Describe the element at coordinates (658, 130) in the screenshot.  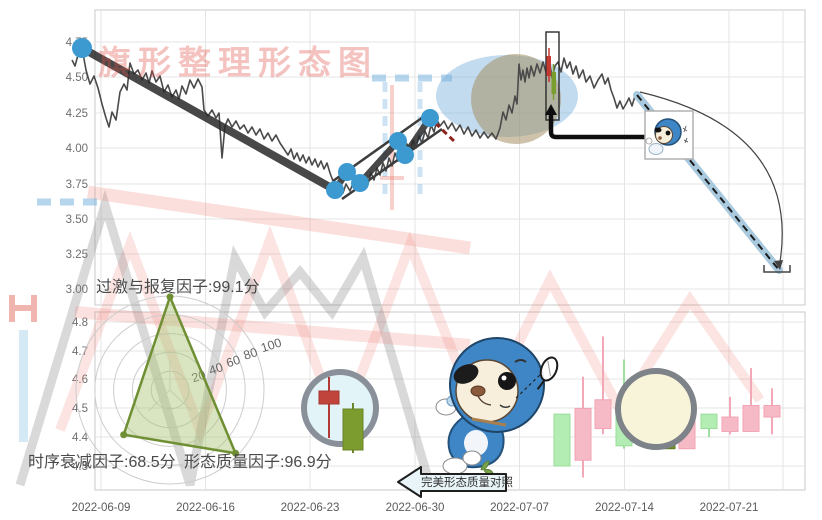
I see `mini-mascot-brow` at that location.